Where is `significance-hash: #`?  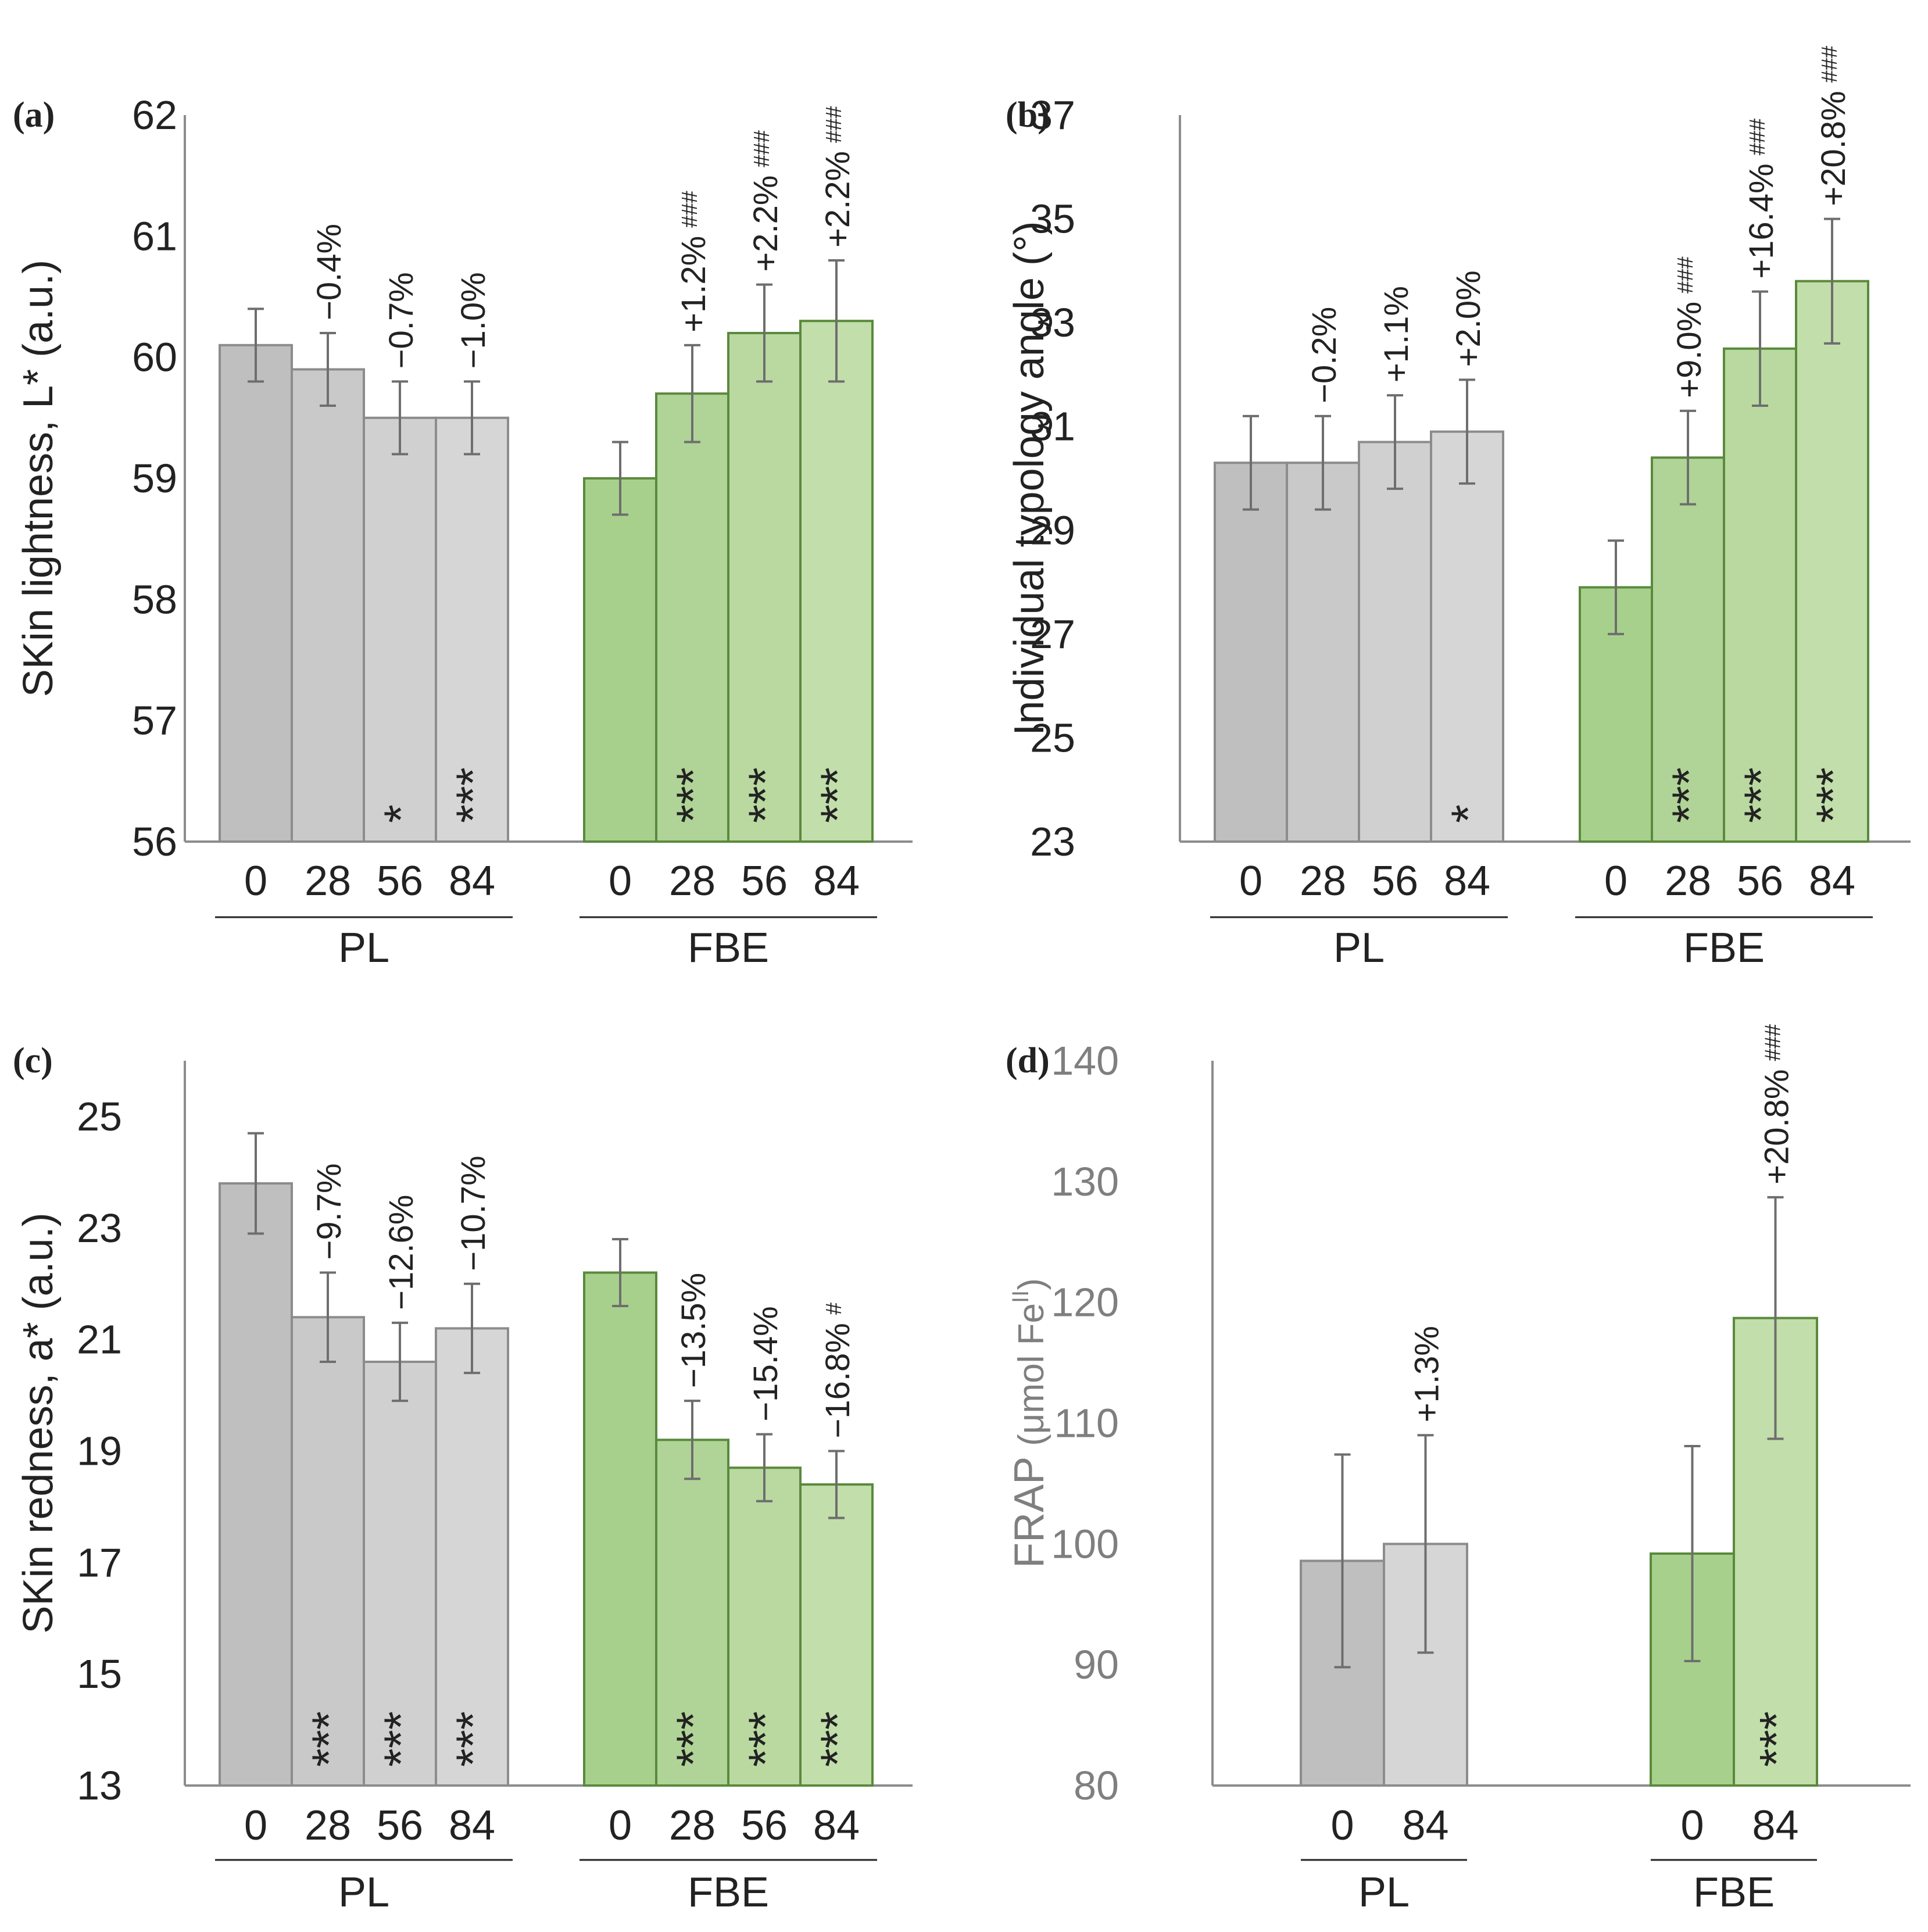
significance-hash: # is located at coordinates (834, 1309).